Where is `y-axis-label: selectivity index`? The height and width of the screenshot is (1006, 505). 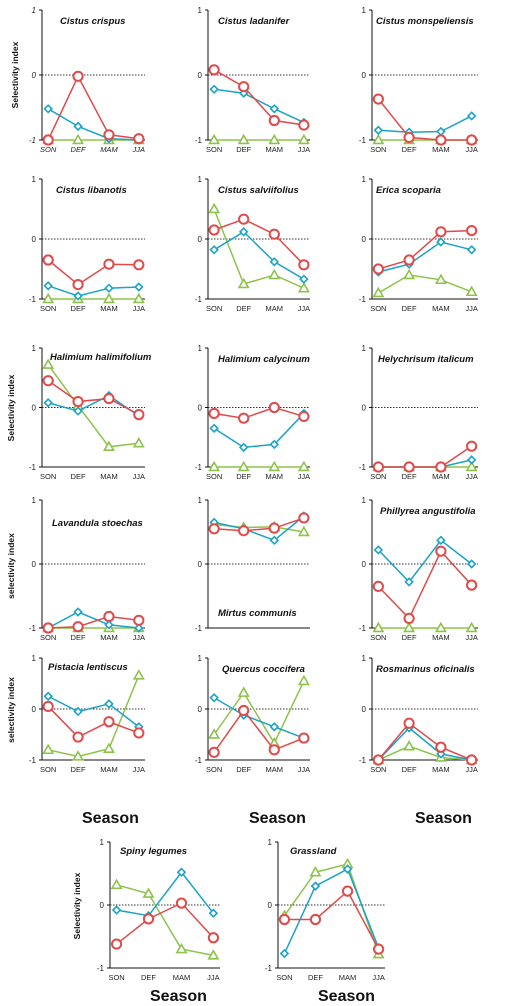 y-axis-label: selectivity index is located at coordinates (11, 710).